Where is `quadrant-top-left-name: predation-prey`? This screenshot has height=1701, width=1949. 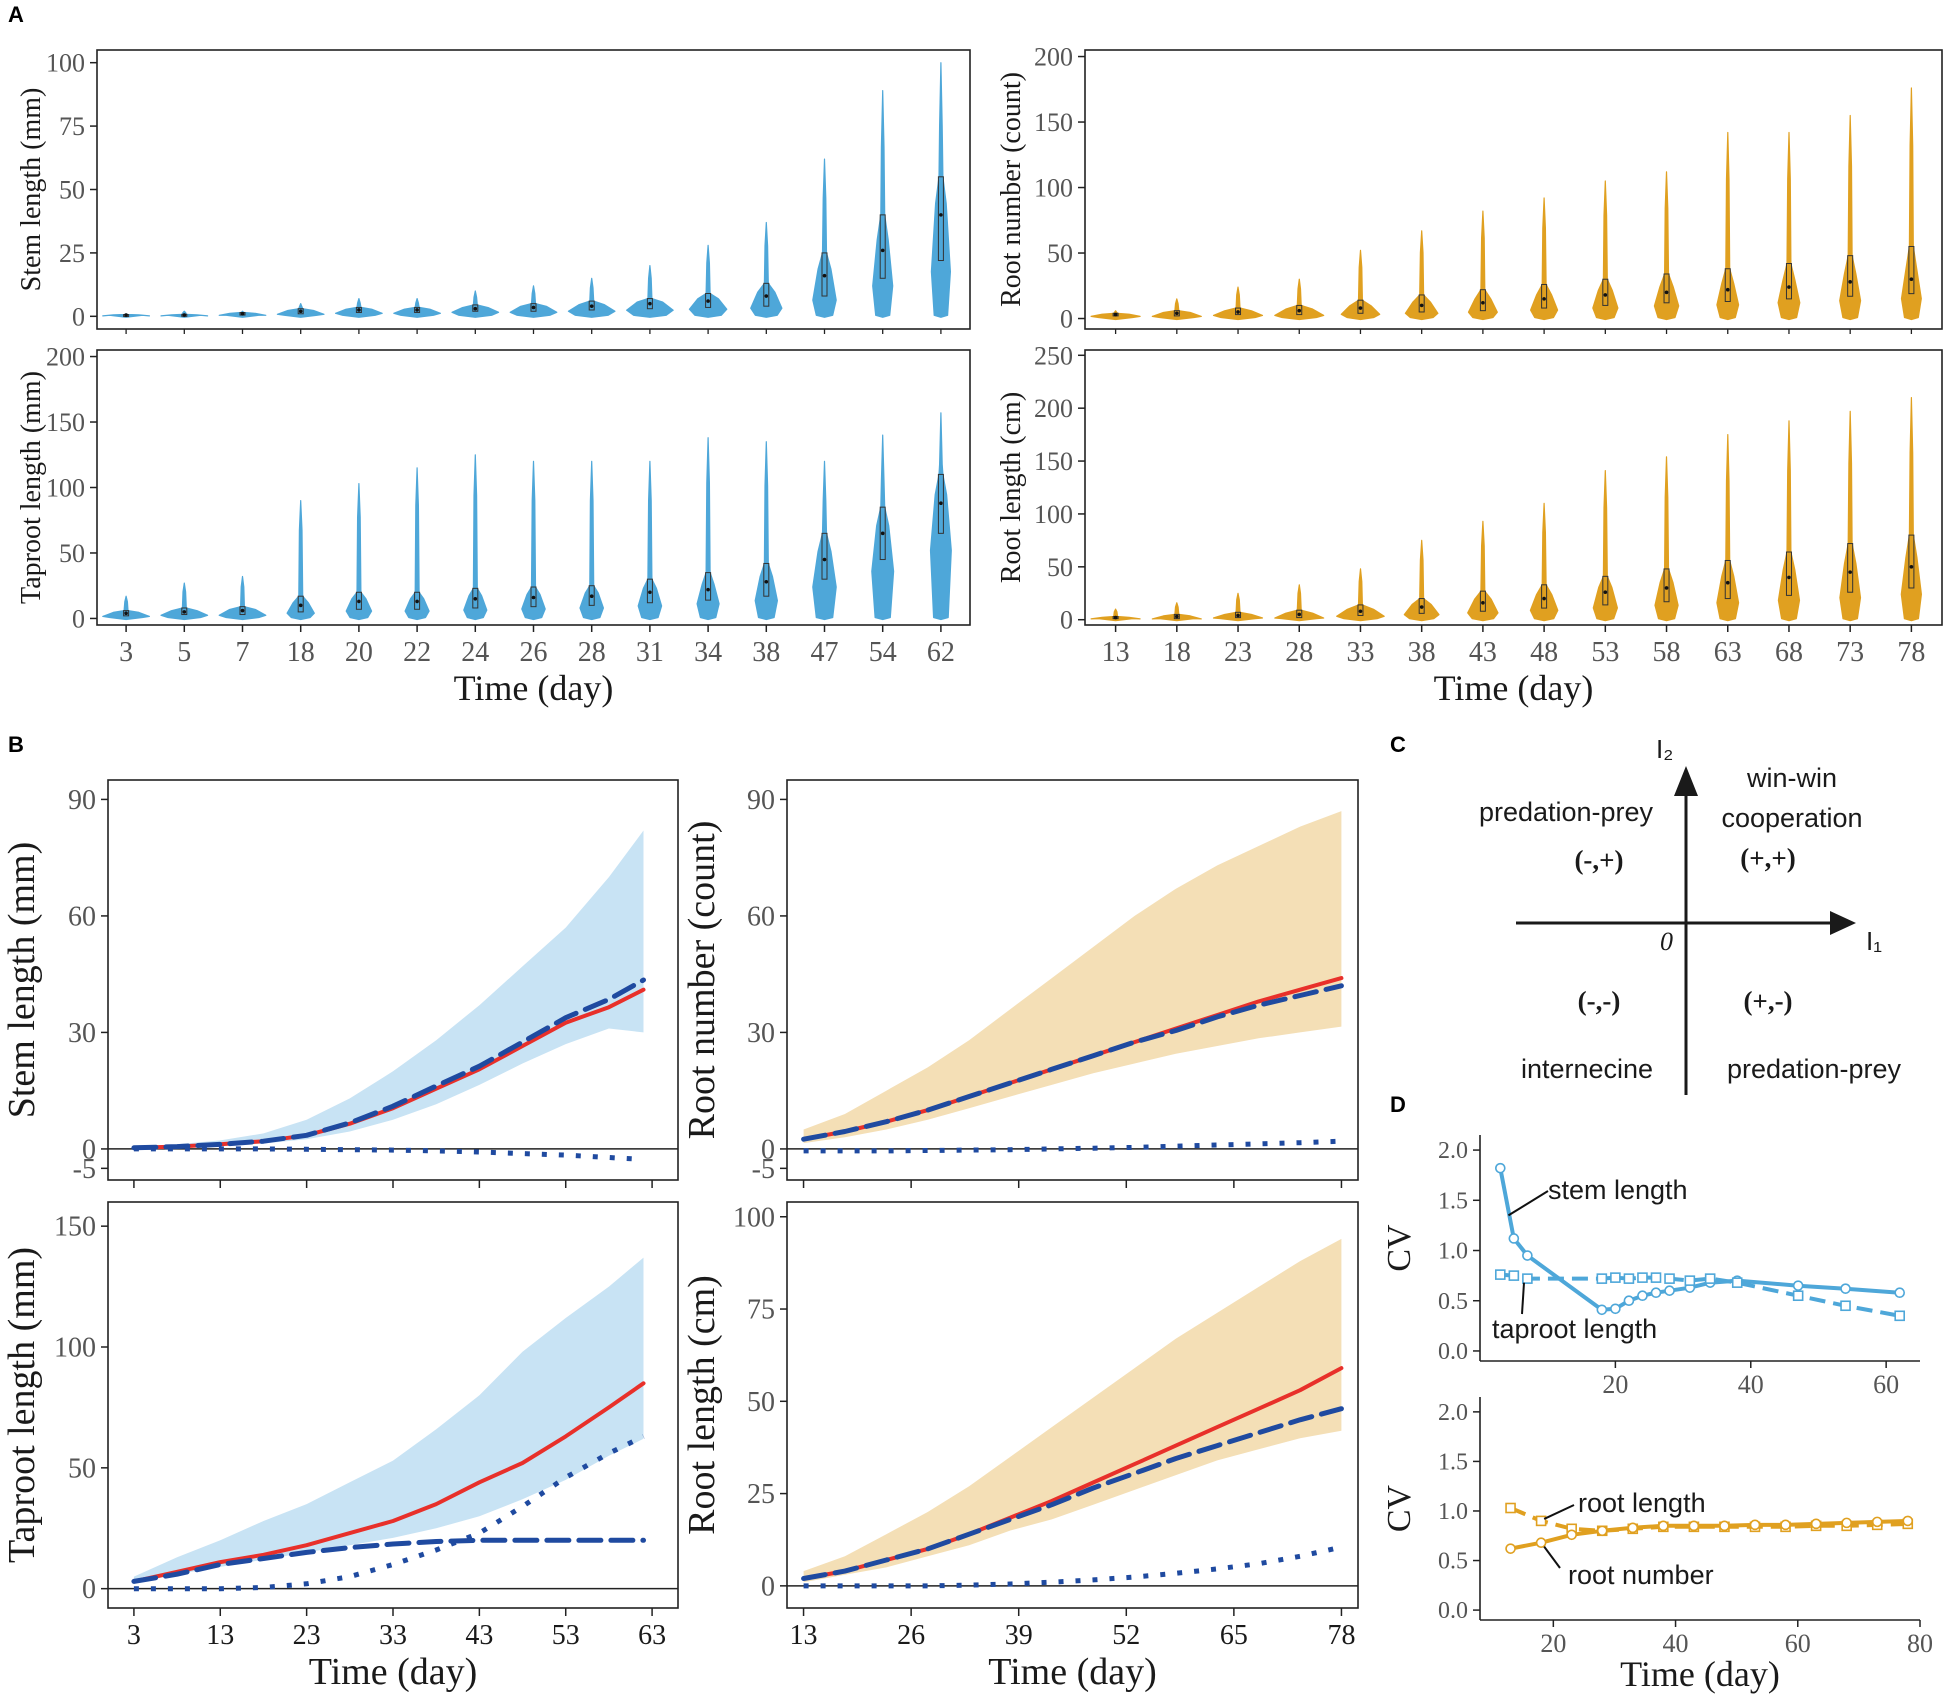
quadrant-top-left-name: predation-prey is located at coordinates (1566, 812).